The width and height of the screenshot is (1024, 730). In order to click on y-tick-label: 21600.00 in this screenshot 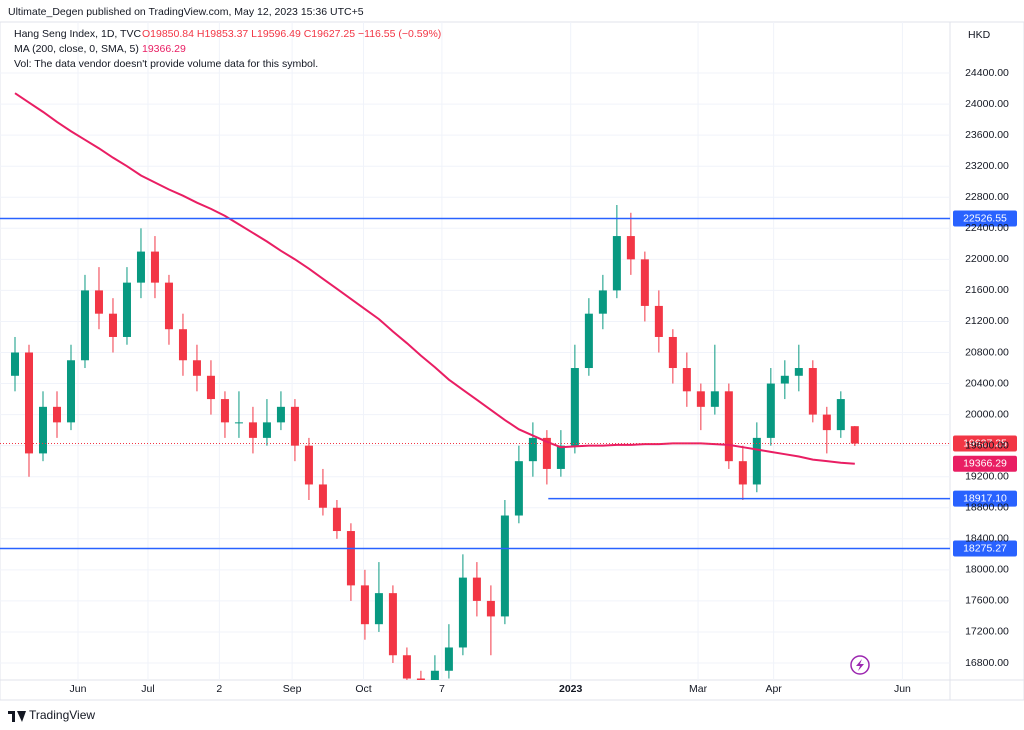, I will do `click(987, 290)`.